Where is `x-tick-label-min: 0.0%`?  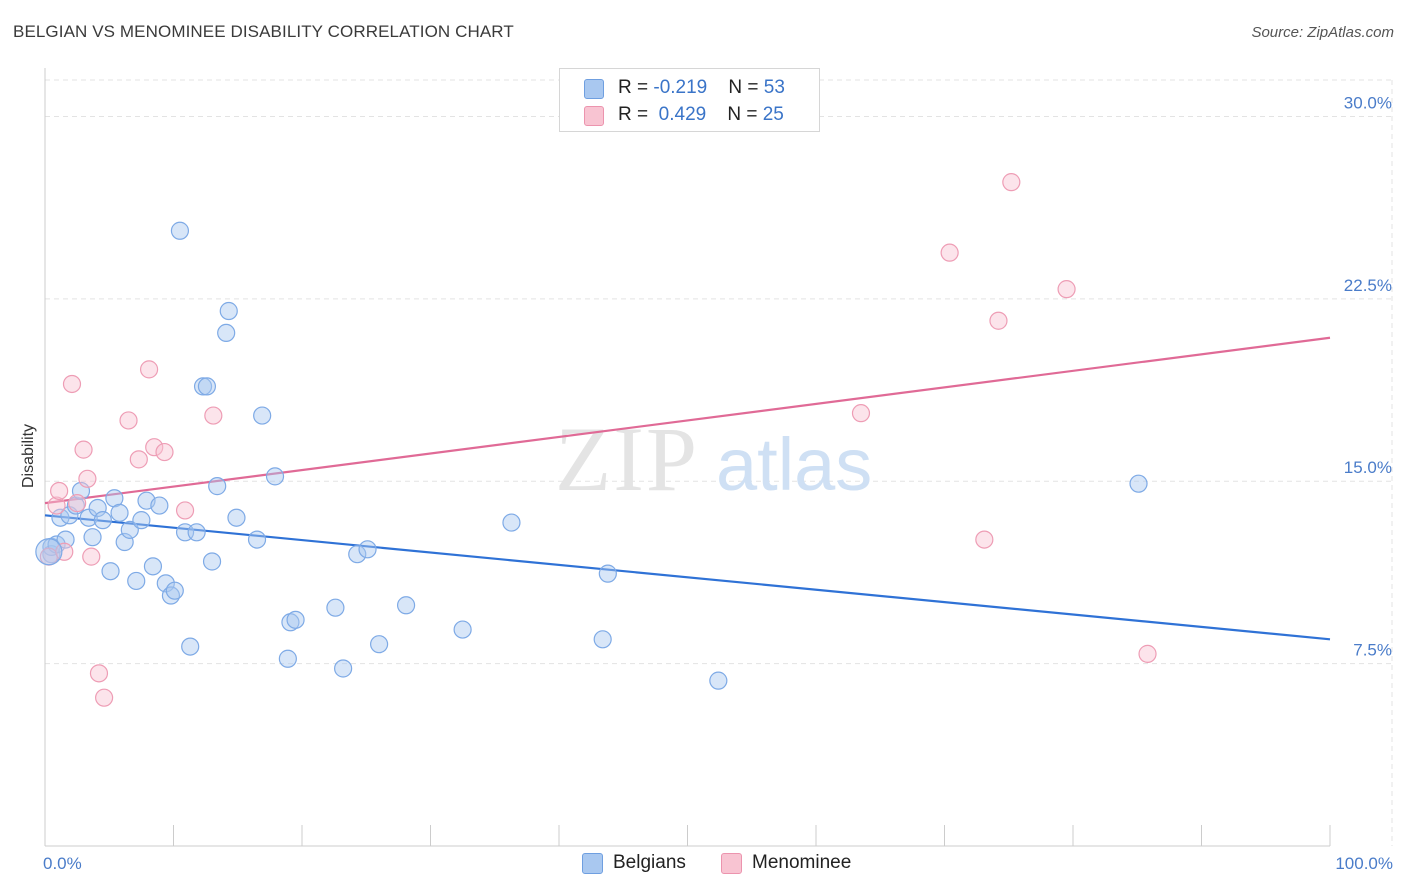
x-tick-label-min: 0.0% is located at coordinates (62, 863).